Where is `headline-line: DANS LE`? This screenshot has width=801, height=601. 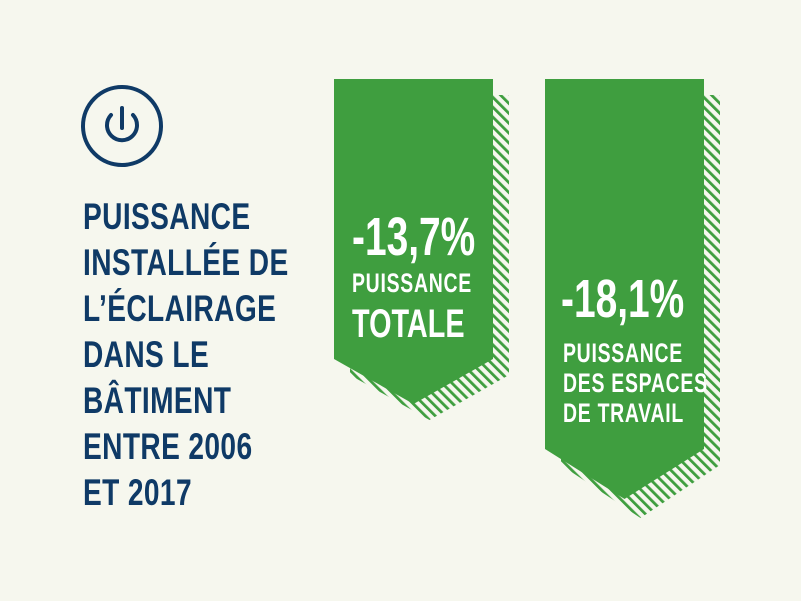 headline-line: DANS LE is located at coordinates (146, 354).